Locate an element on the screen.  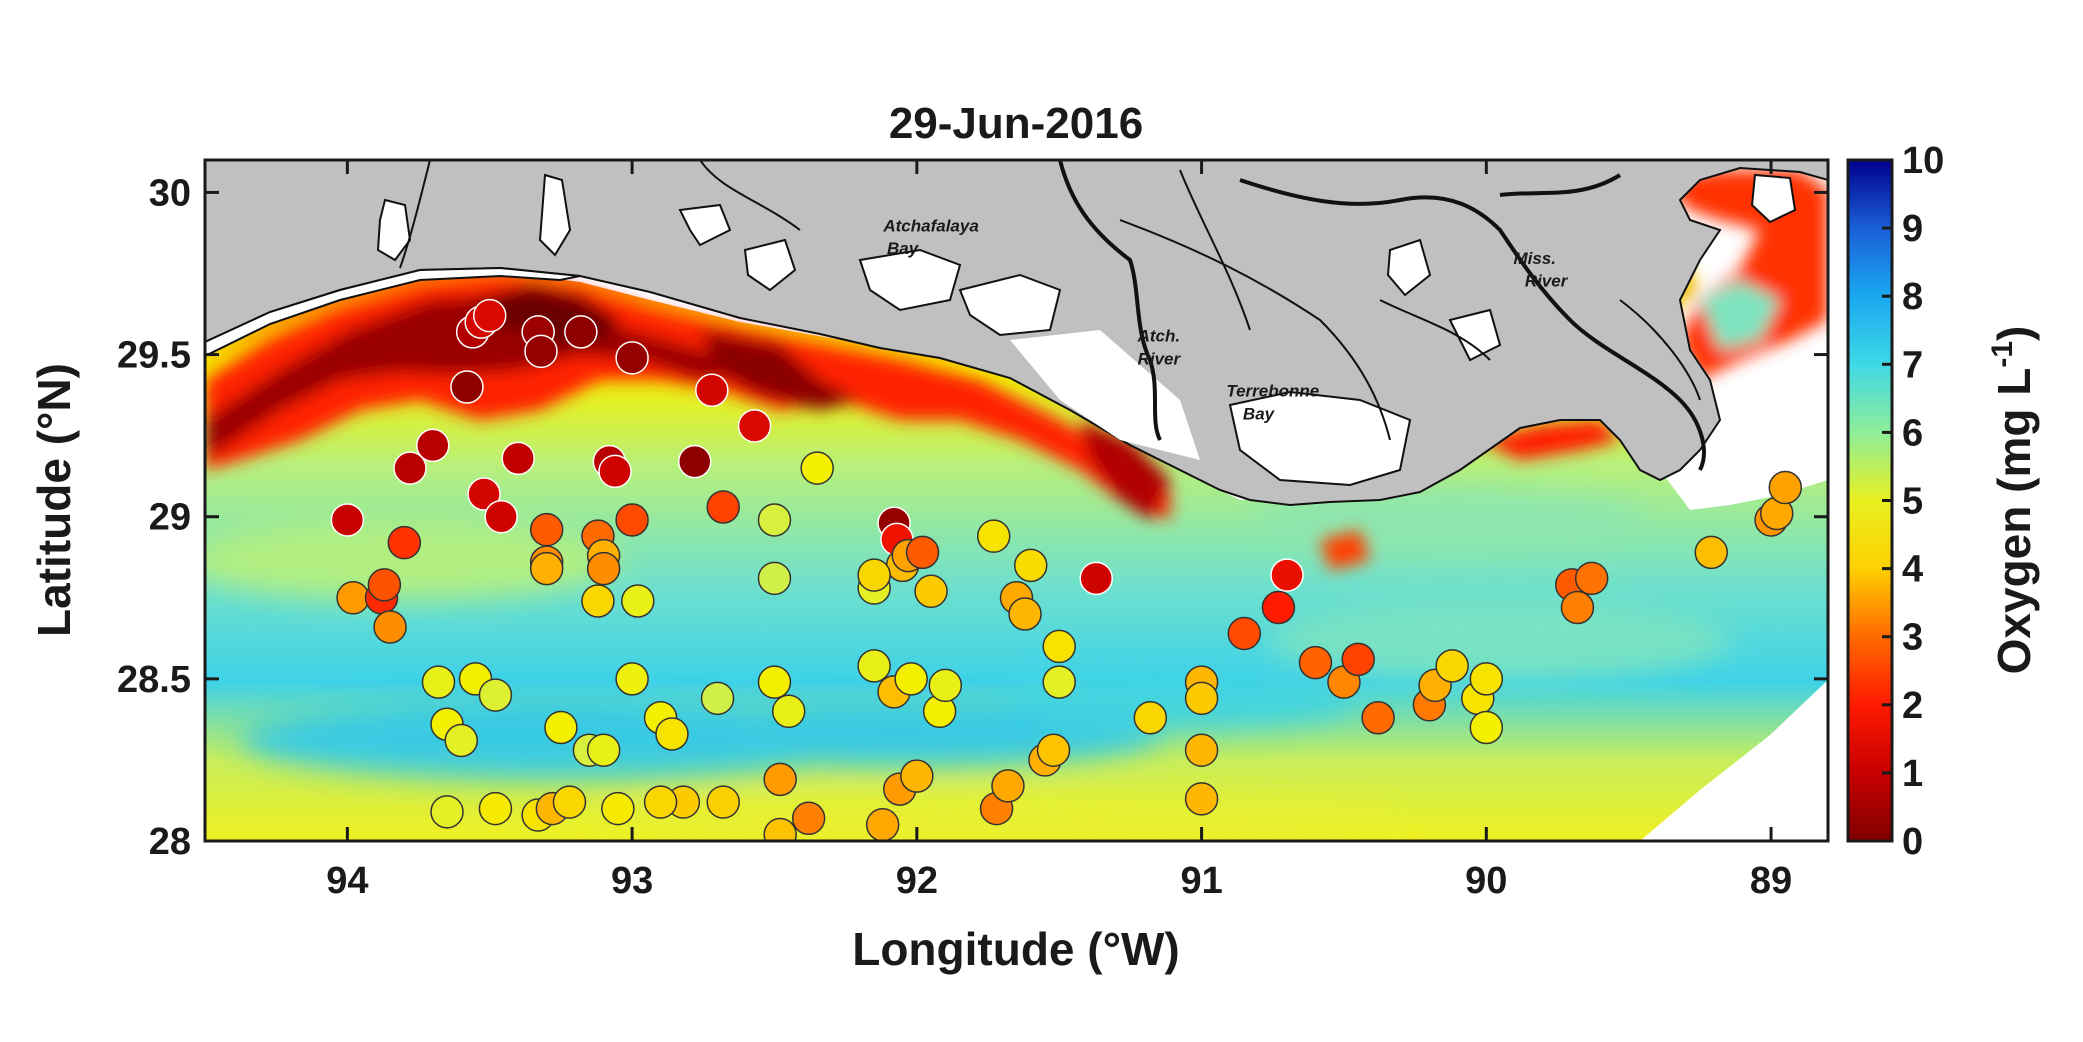
x-tick-label: 89 is located at coordinates (1771, 881).